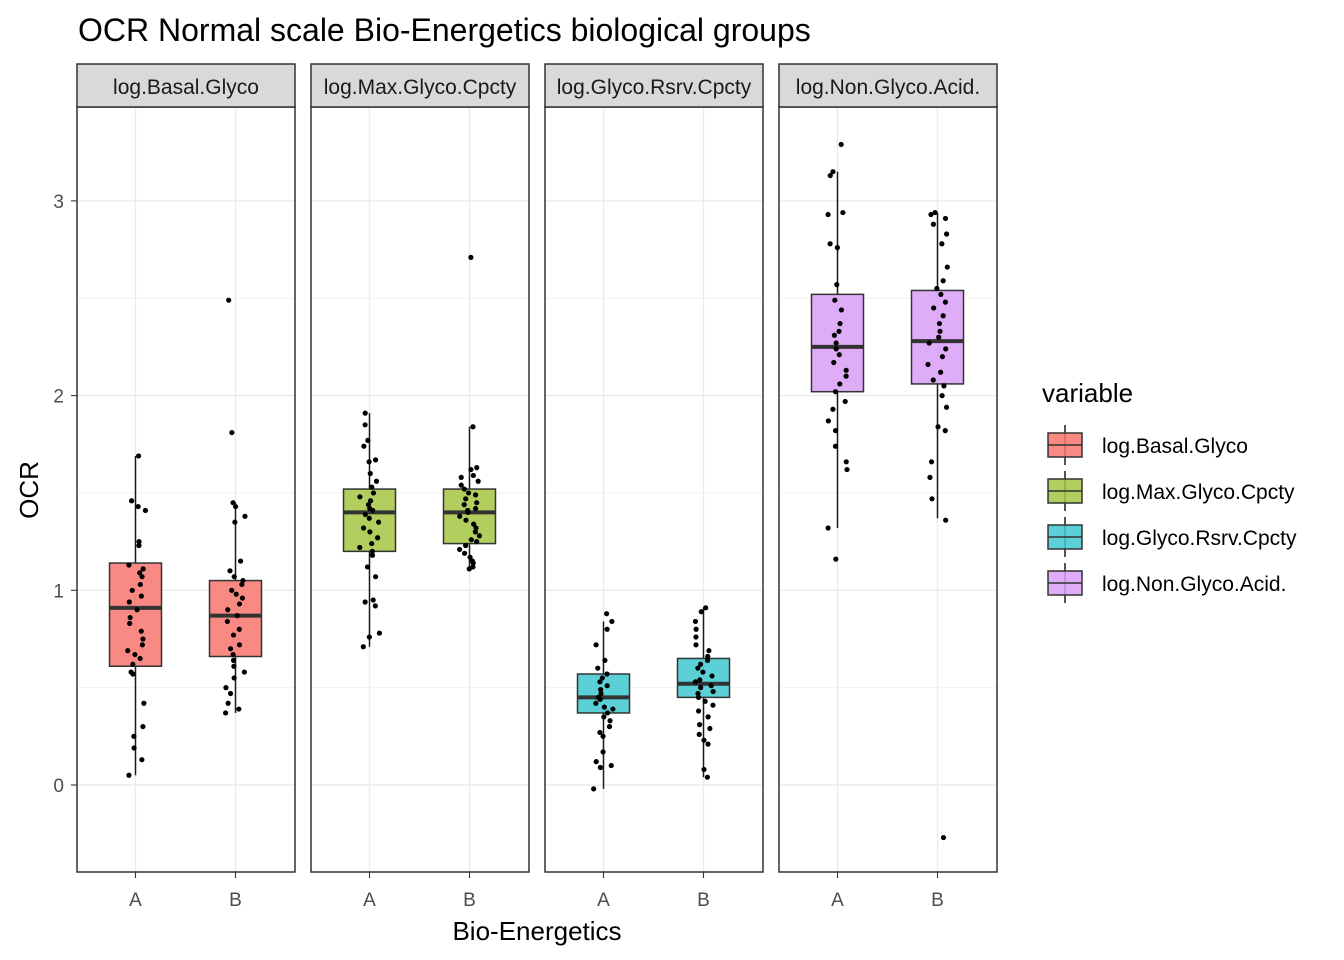  What do you see at coordinates (65, 494) in the screenshot?
I see `y-axis: 0 1 2 3` at bounding box center [65, 494].